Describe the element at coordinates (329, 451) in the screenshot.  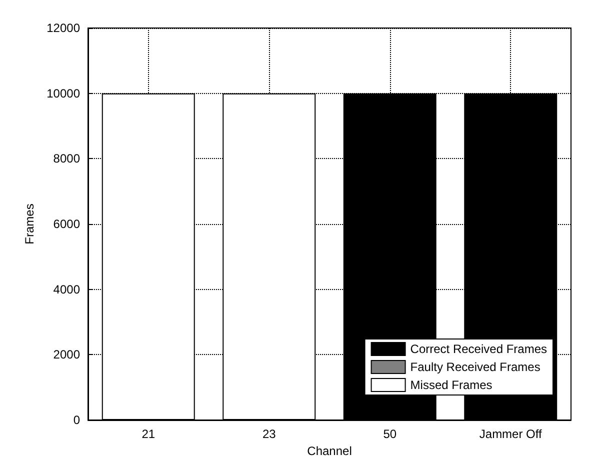
I see `x-axis-title: Channel` at that location.